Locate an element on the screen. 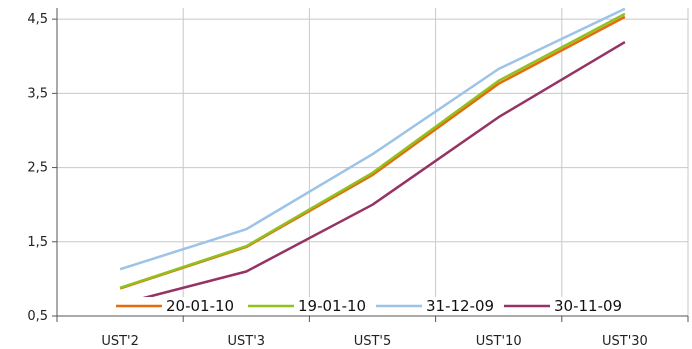 This screenshot has height=349, width=692. legend: 20-01-10 19-01-10 31-12-09 30-11-09 is located at coordinates (368, 306).